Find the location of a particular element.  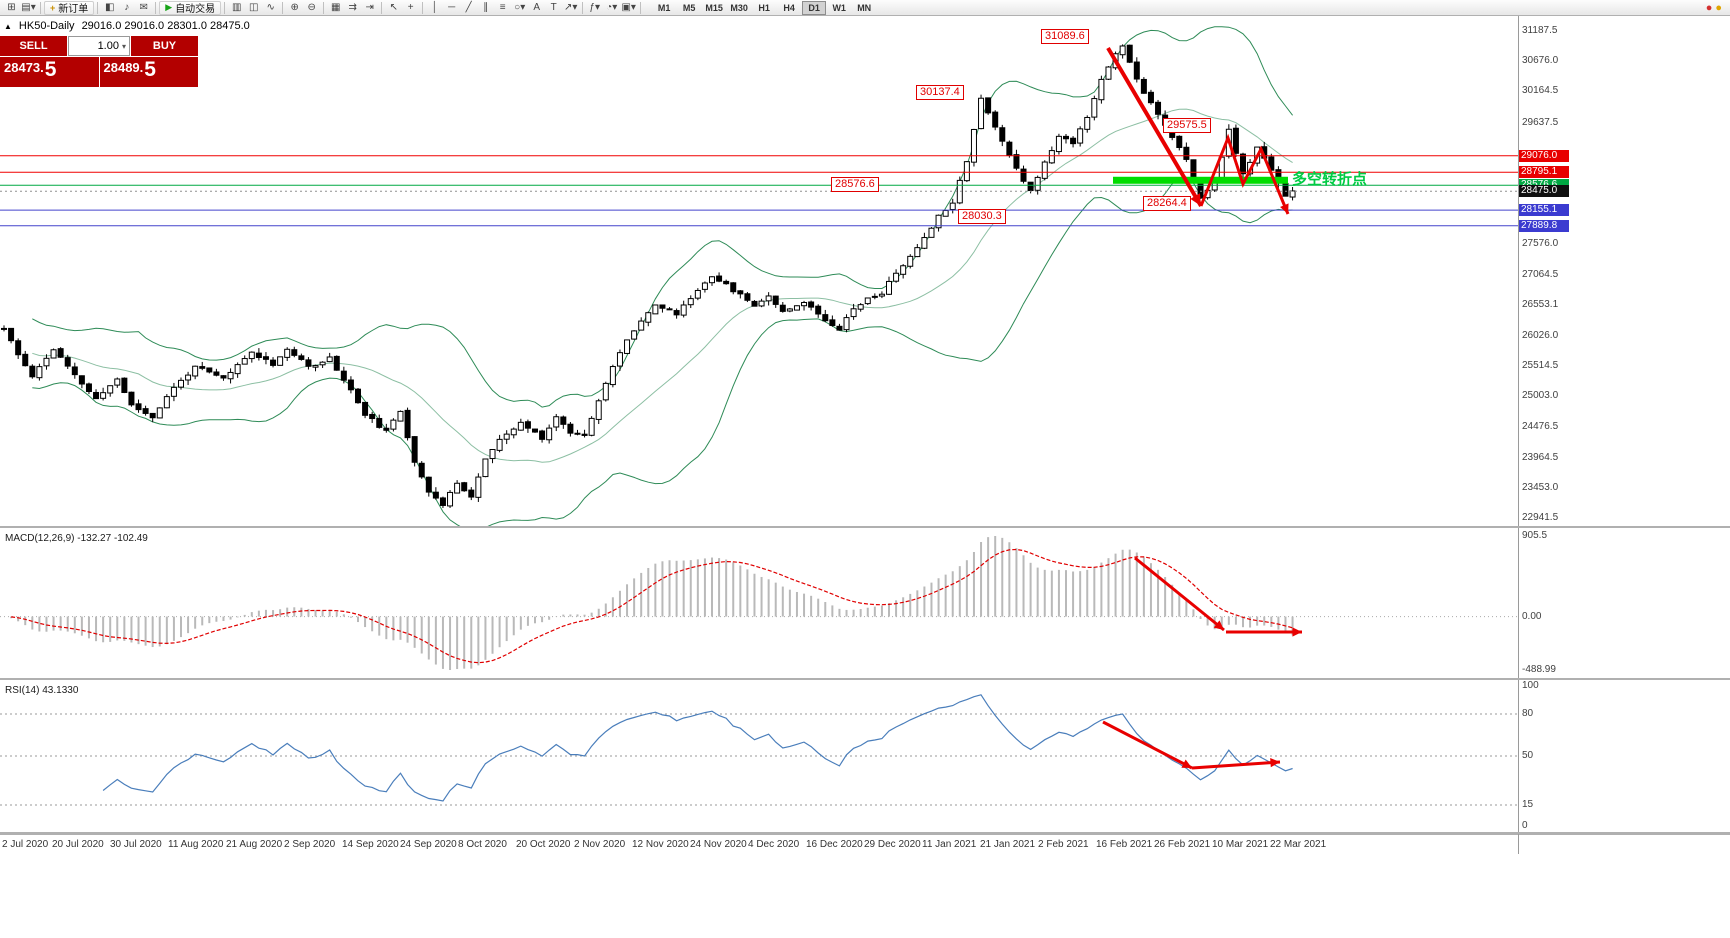

time-axis-label: 10 Mar 2021 is located at coordinates (1240, 844).